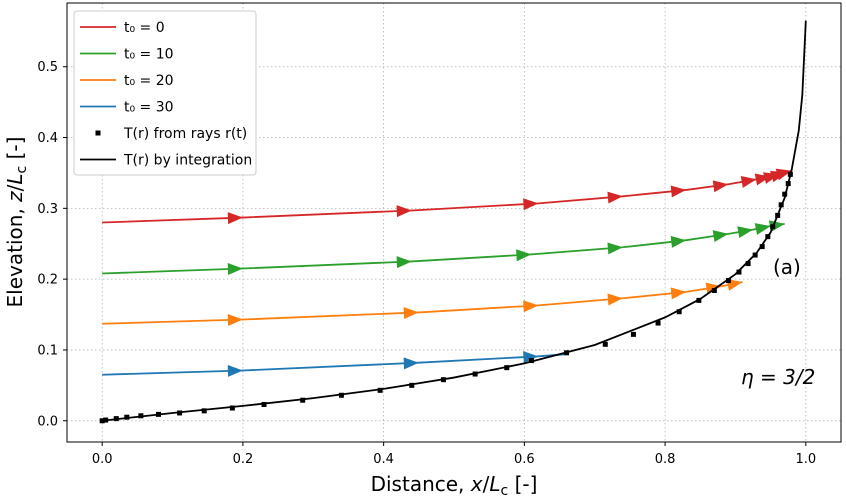 The image size is (846, 501). I want to click on y-tick-label: 0.4, so click(47, 138).